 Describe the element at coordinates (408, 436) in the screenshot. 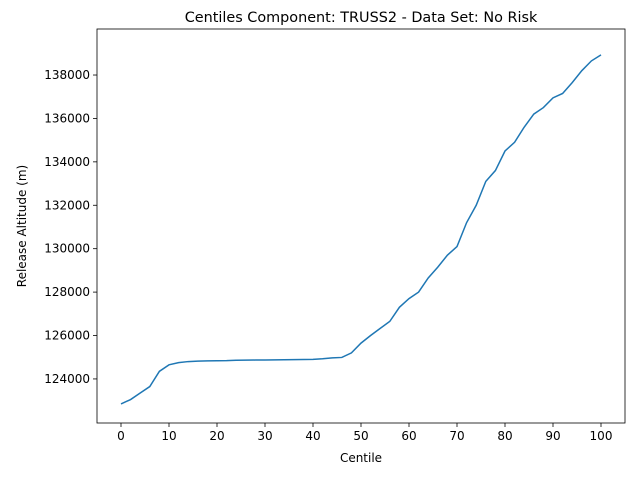

I see `x-tick-label: 60` at that location.